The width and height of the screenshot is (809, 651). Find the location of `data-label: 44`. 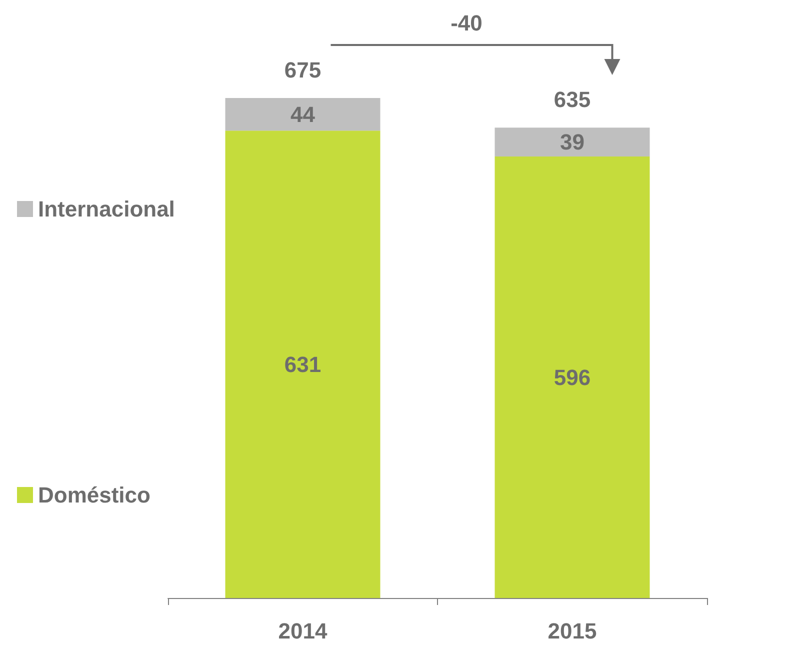

data-label: 44 is located at coordinates (303, 114).